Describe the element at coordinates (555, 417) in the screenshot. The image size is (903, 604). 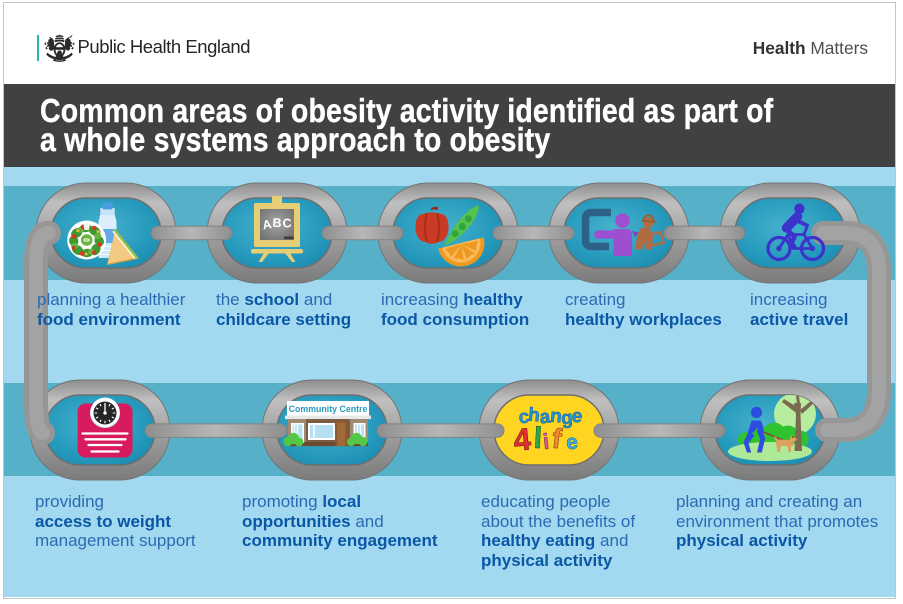
I see `svg-text: n` at that location.